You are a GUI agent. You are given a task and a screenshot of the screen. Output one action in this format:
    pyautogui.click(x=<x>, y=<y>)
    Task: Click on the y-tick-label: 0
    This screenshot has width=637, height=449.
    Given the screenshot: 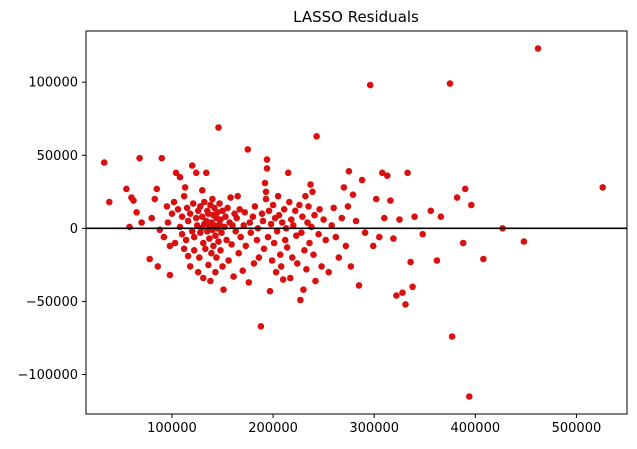 What is the action you would take?
    pyautogui.click(x=74, y=229)
    